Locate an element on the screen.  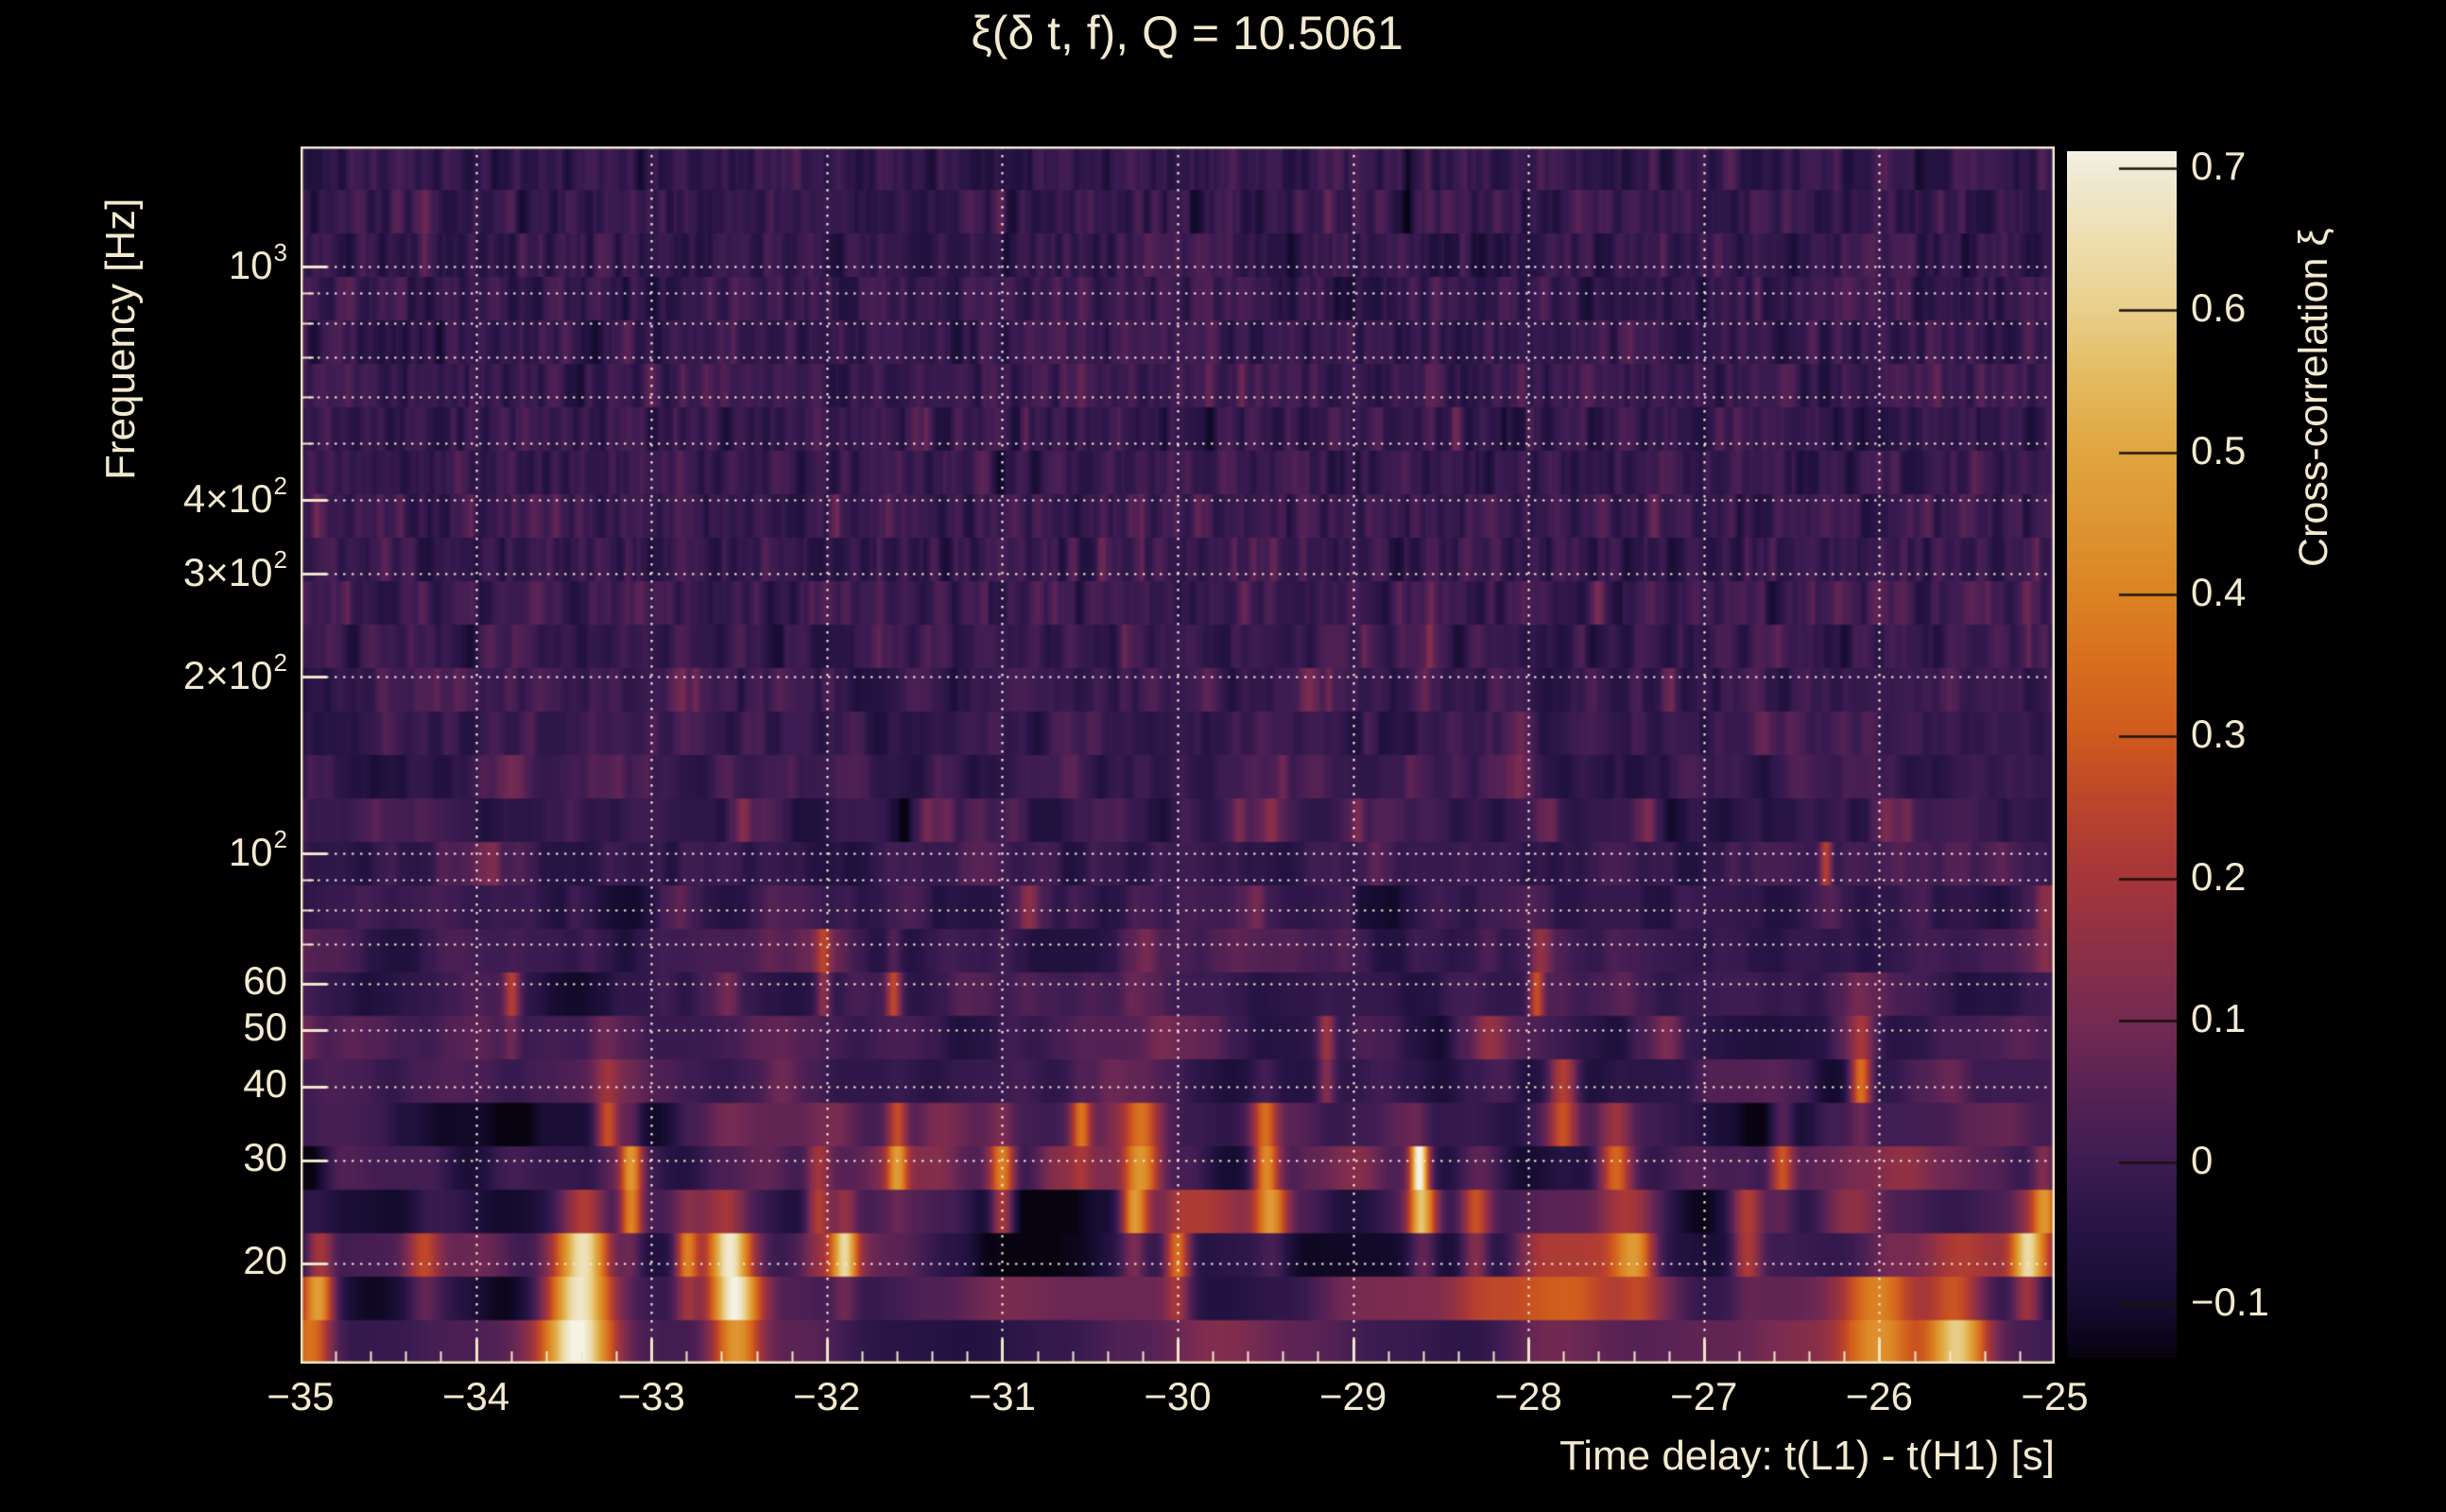
y-tick-label: 2×10² is located at coordinates (235, 672).